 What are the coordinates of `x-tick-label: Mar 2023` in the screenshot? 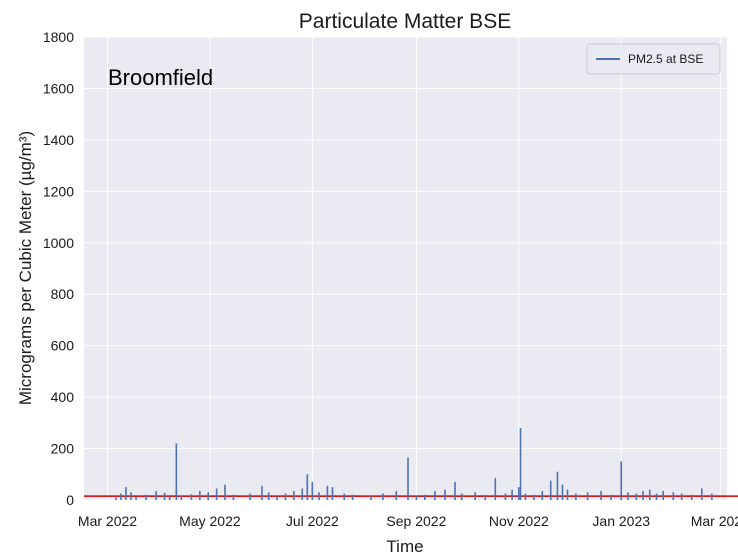 It's located at (714, 521).